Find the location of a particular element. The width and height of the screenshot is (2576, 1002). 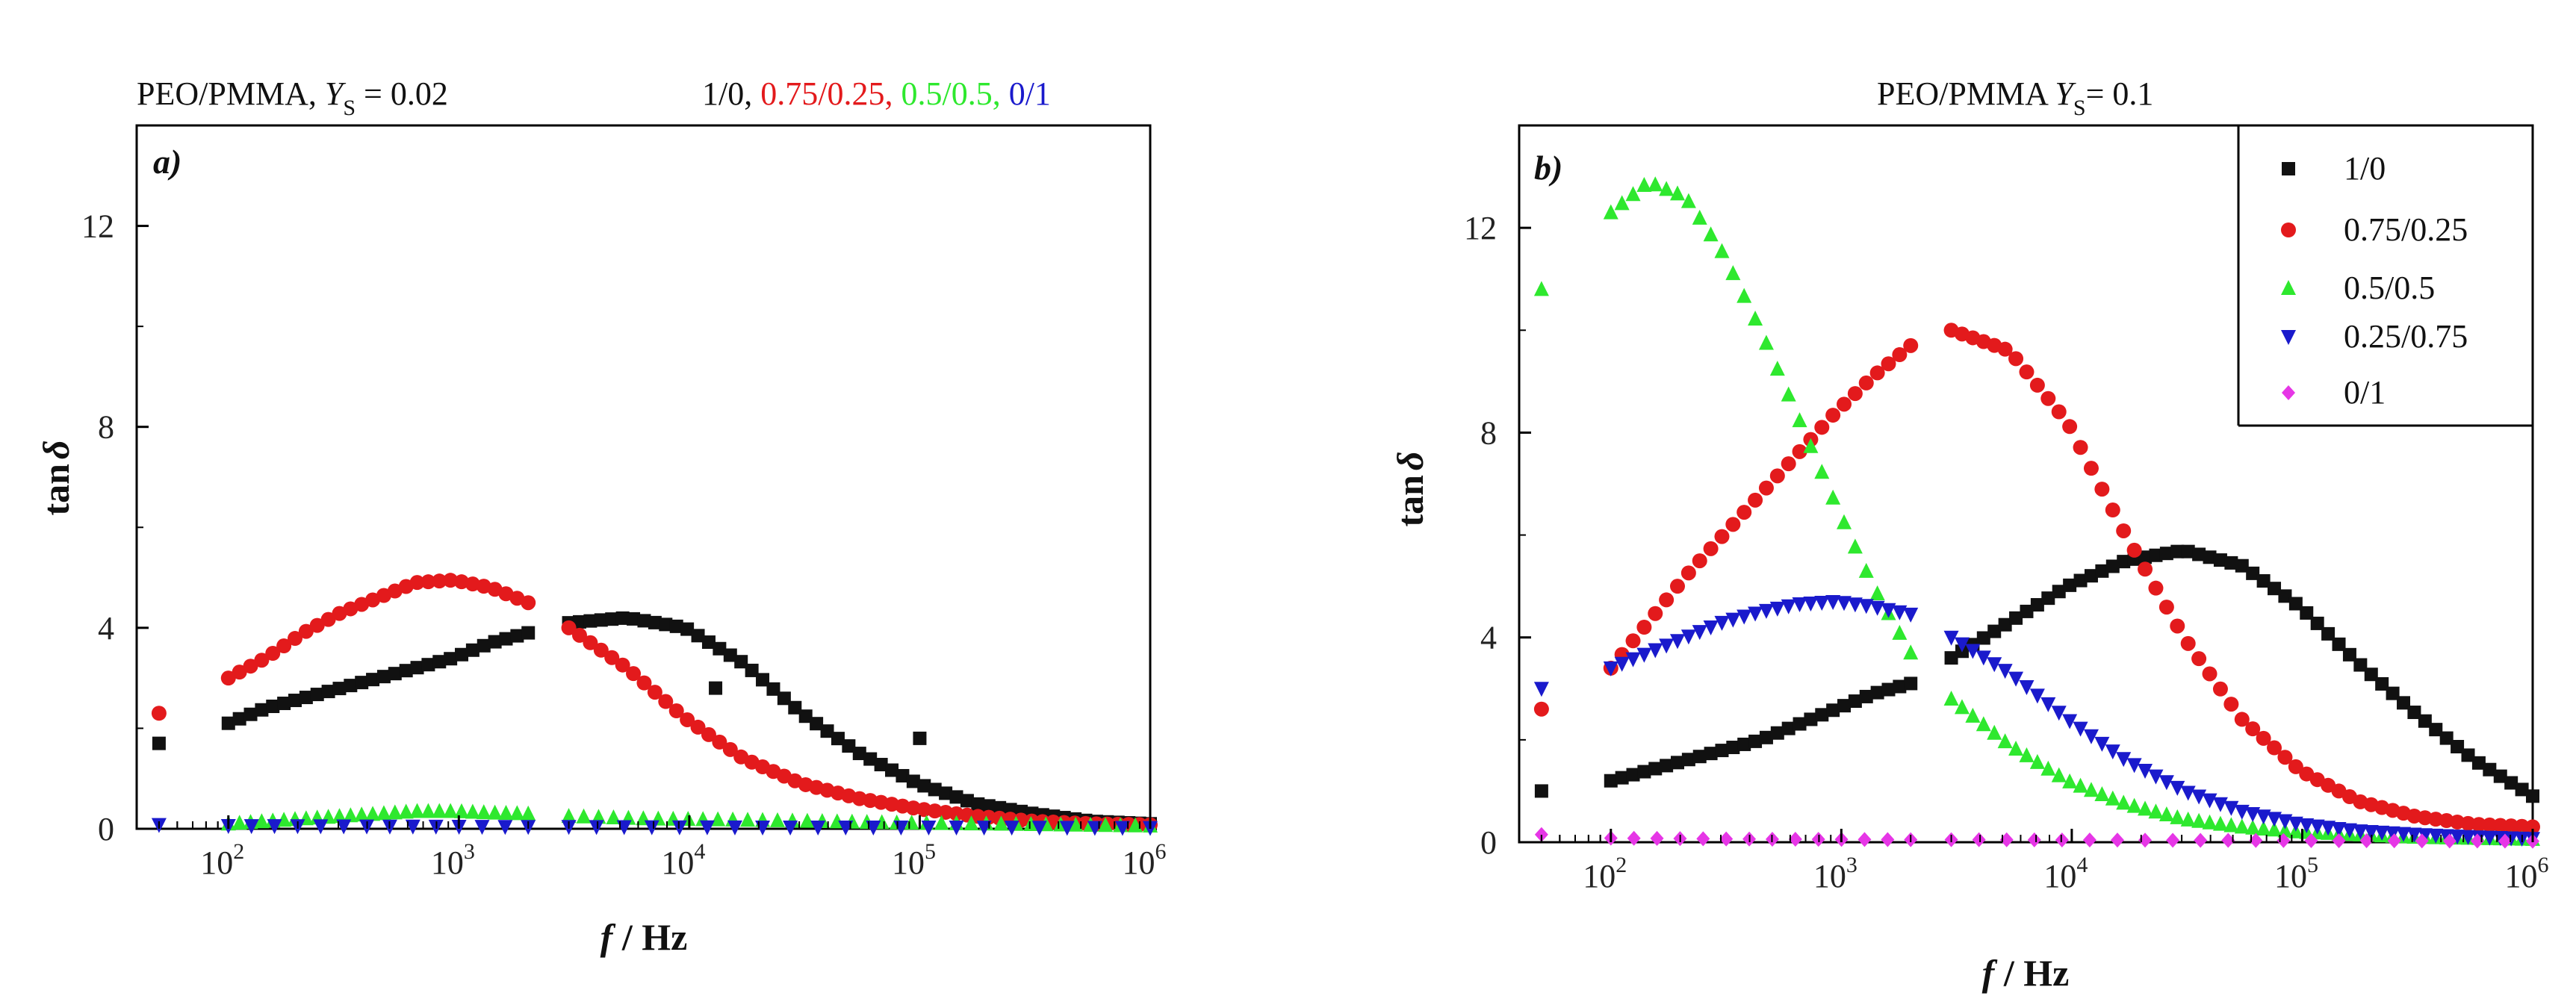

panel-a-legend-1-0: 1/0, is located at coordinates (727, 93).